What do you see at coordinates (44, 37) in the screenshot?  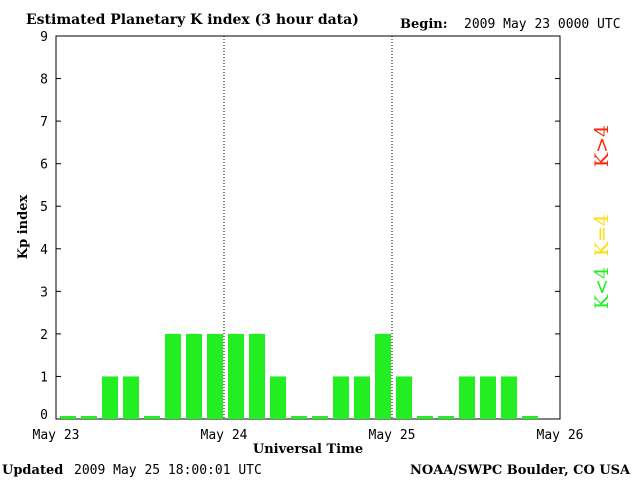 I see `y-tick-label: 9` at bounding box center [44, 37].